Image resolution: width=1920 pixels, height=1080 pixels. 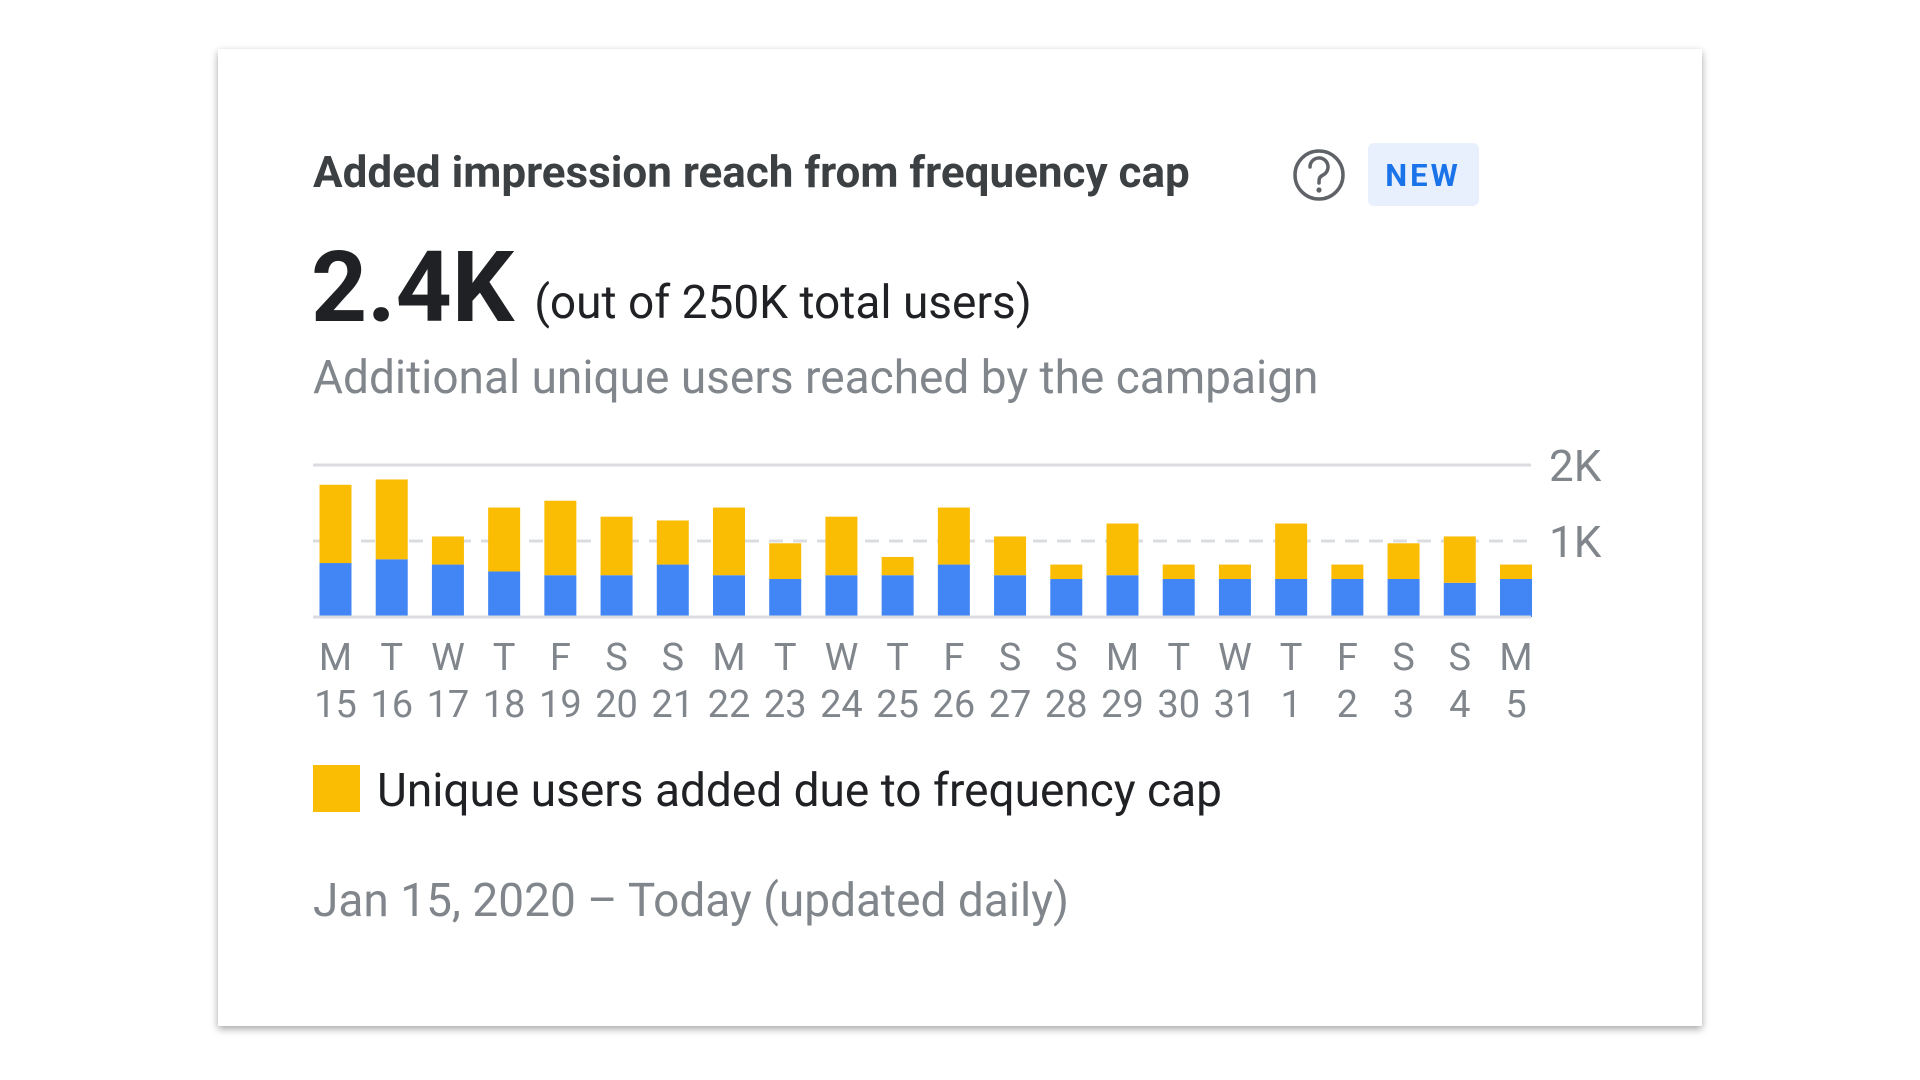 What do you see at coordinates (1347, 705) in the screenshot?
I see `x-tick-date: 2` at bounding box center [1347, 705].